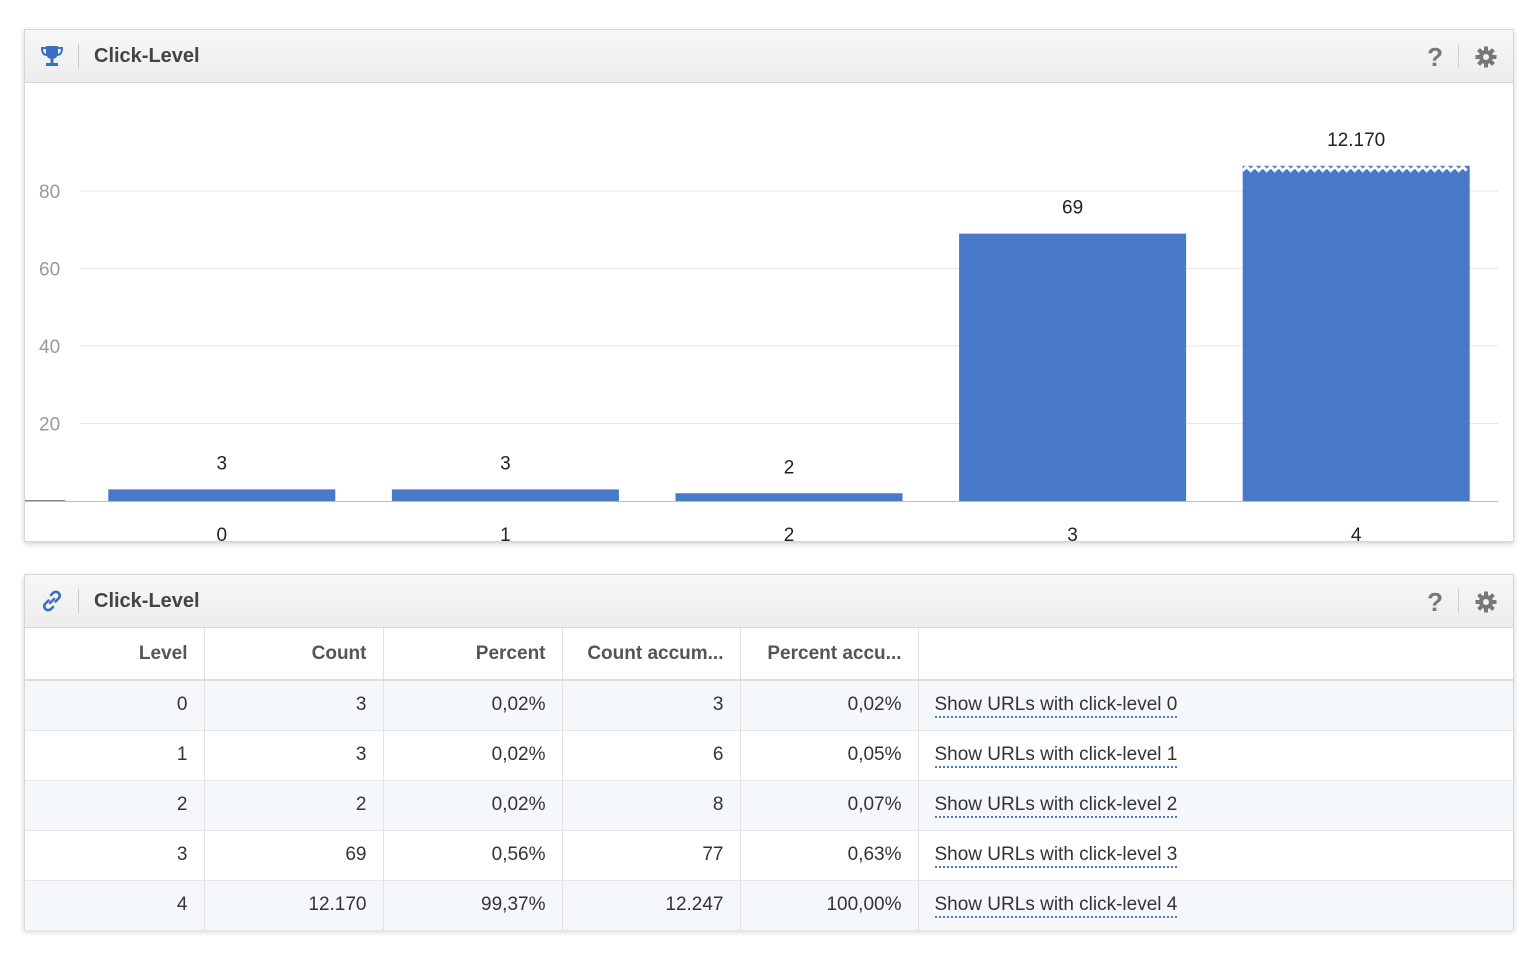  What do you see at coordinates (829, 855) in the screenshot?
I see `cell-percent-accumulated: 0,63%` at bounding box center [829, 855].